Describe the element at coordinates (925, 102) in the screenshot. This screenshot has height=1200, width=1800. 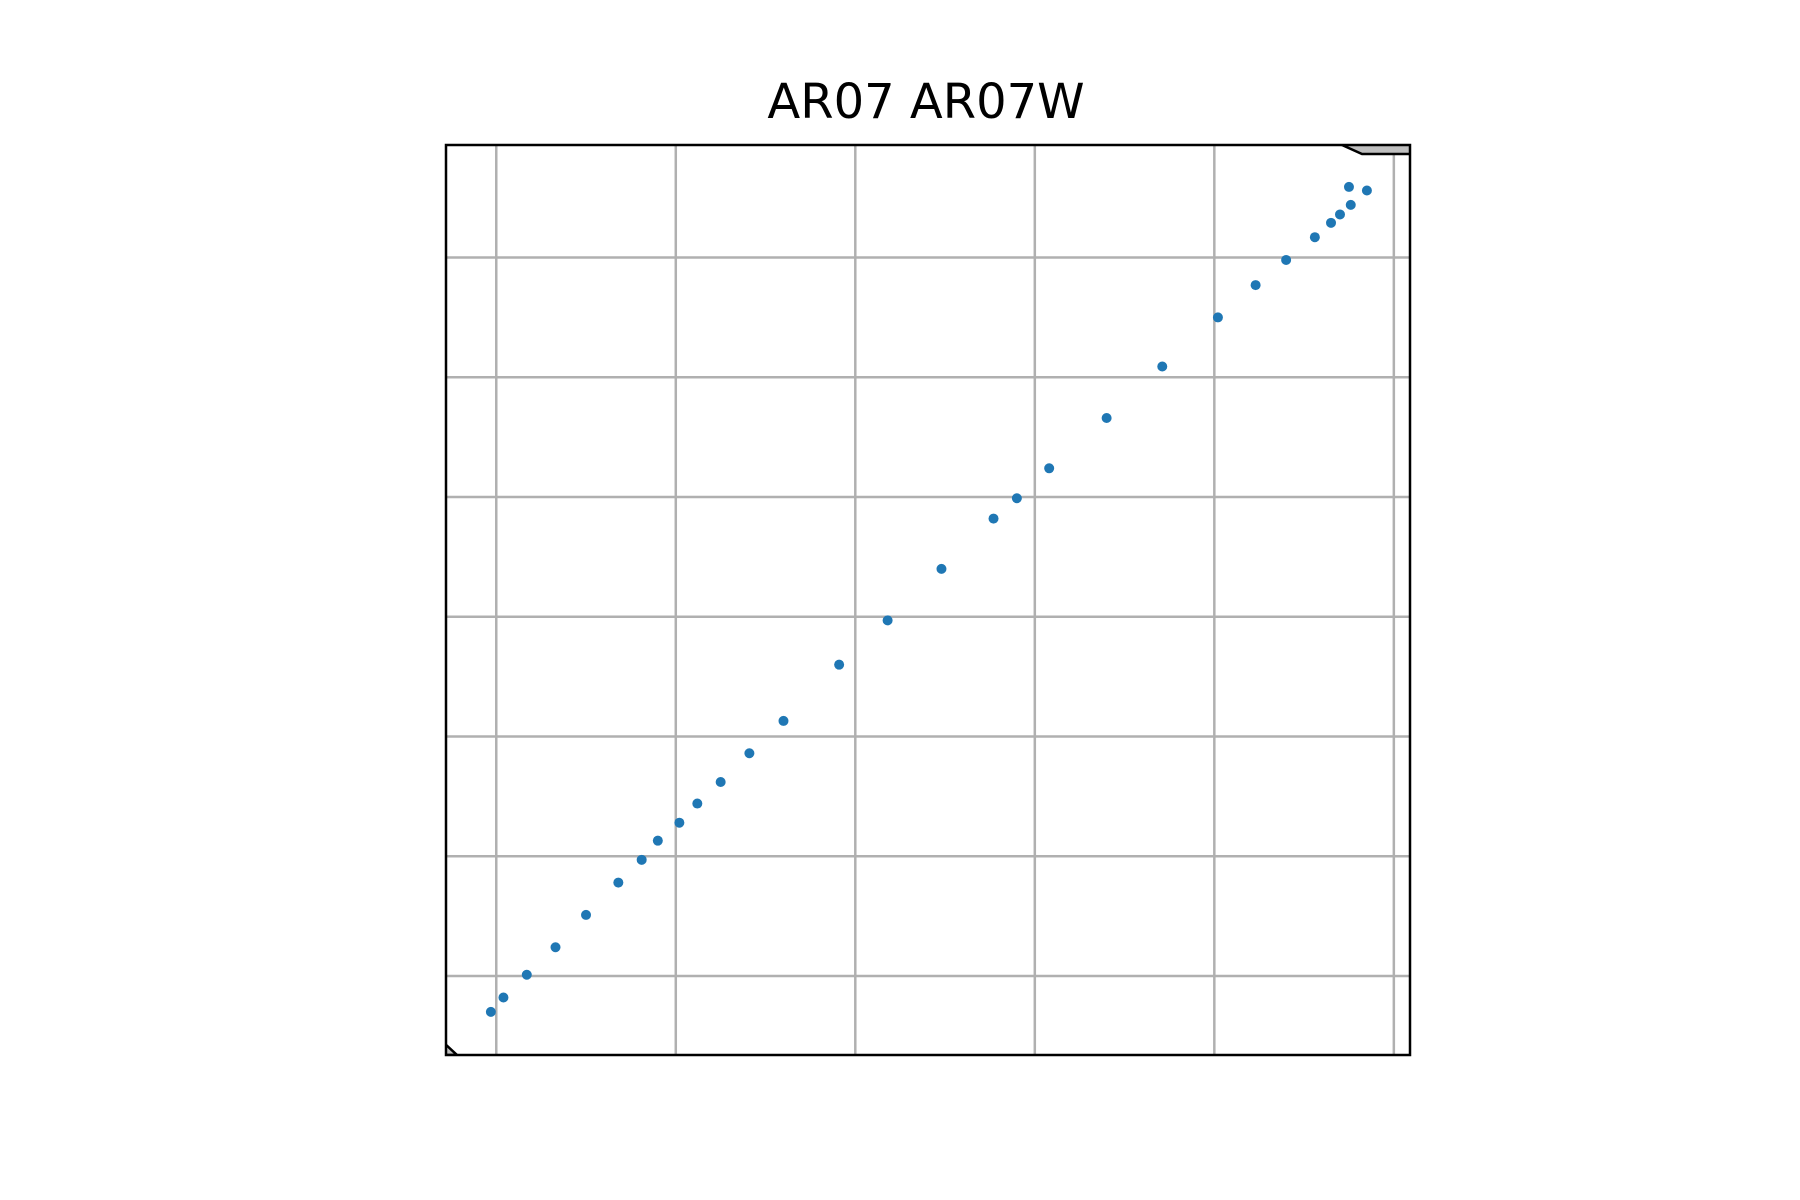
I see `chart-title: AR07 AR07W` at that location.